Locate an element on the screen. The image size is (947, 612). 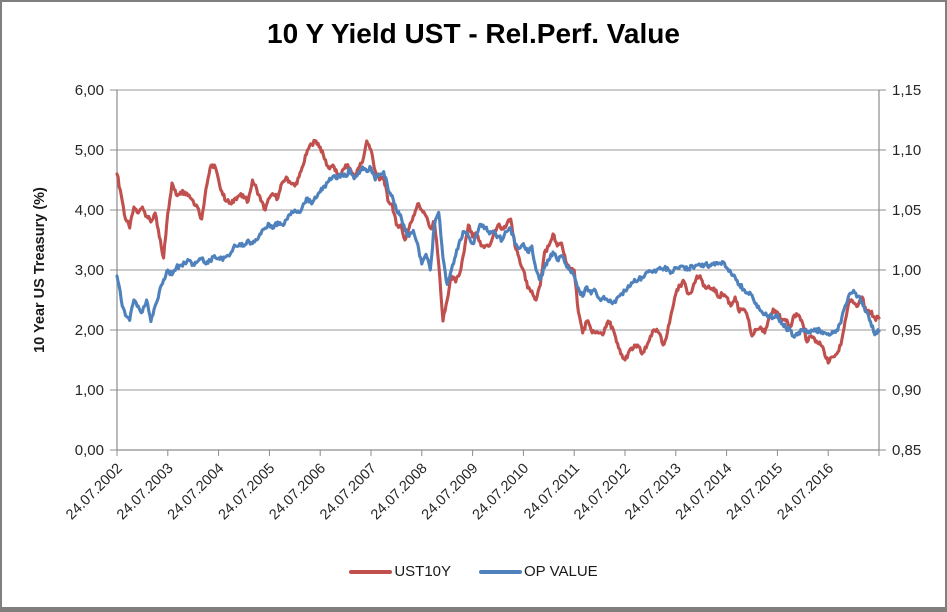
ust10y-line-swatch-icon is located at coordinates (371, 571).